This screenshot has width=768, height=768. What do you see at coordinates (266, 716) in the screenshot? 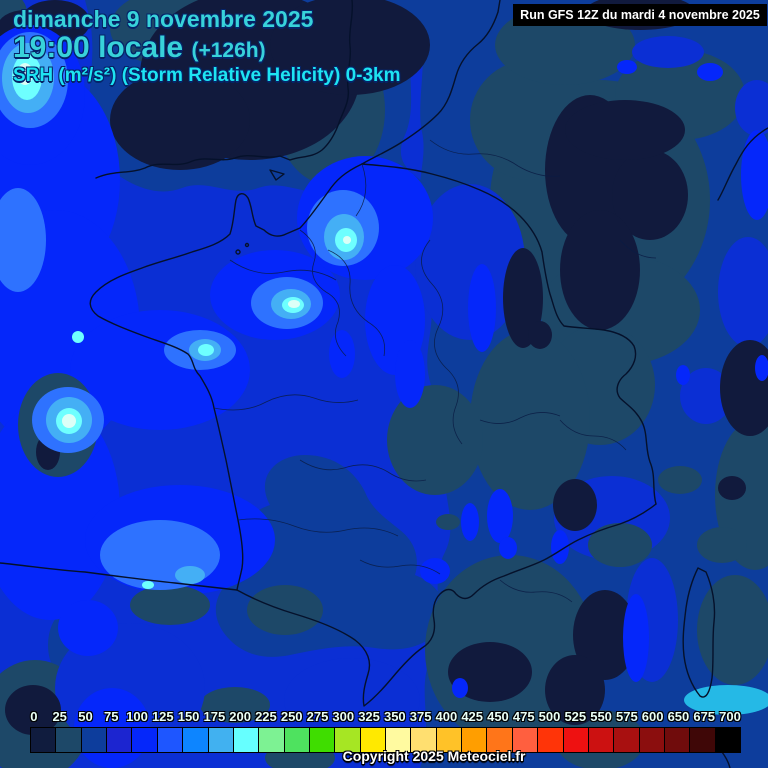
I see `legend-tick-label: 225` at bounding box center [266, 716].